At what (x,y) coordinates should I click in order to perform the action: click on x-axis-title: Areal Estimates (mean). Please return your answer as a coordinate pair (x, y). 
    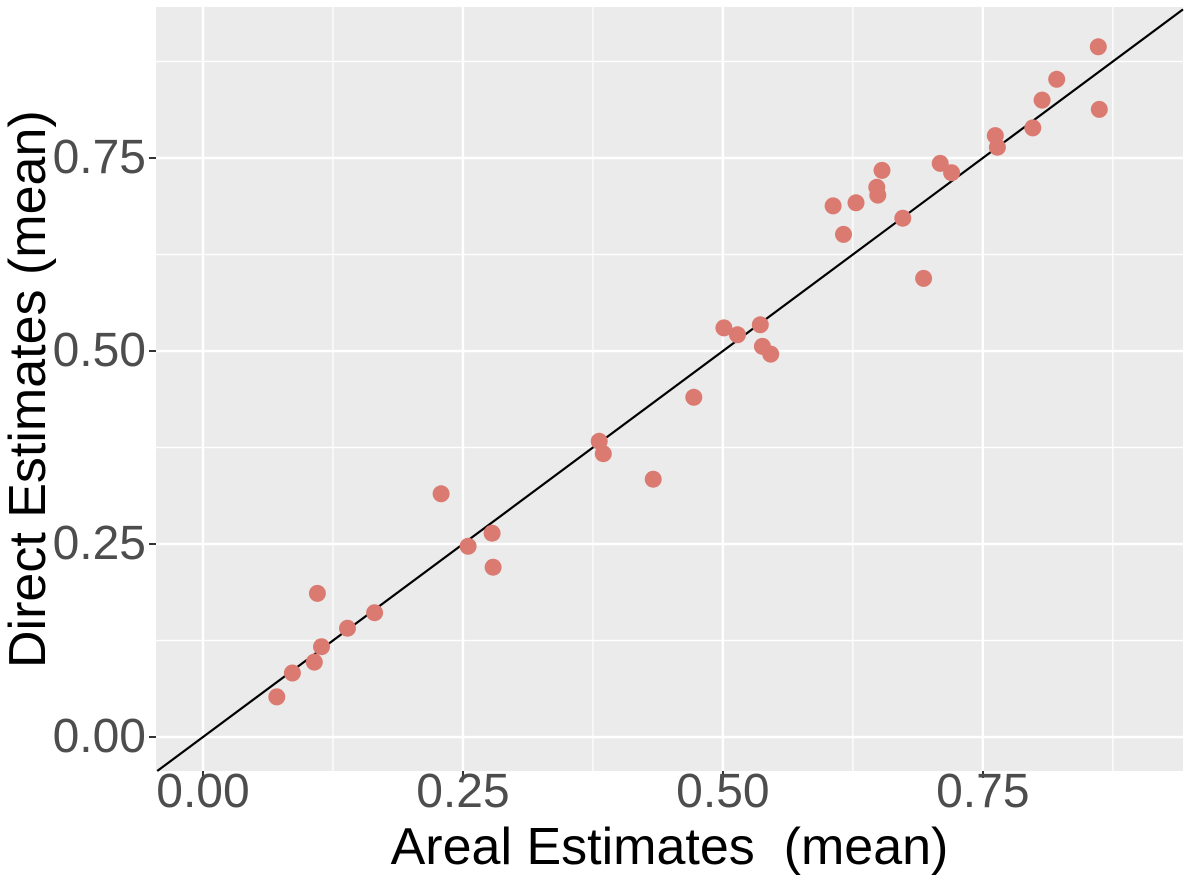
    Looking at the image, I should click on (669, 847).